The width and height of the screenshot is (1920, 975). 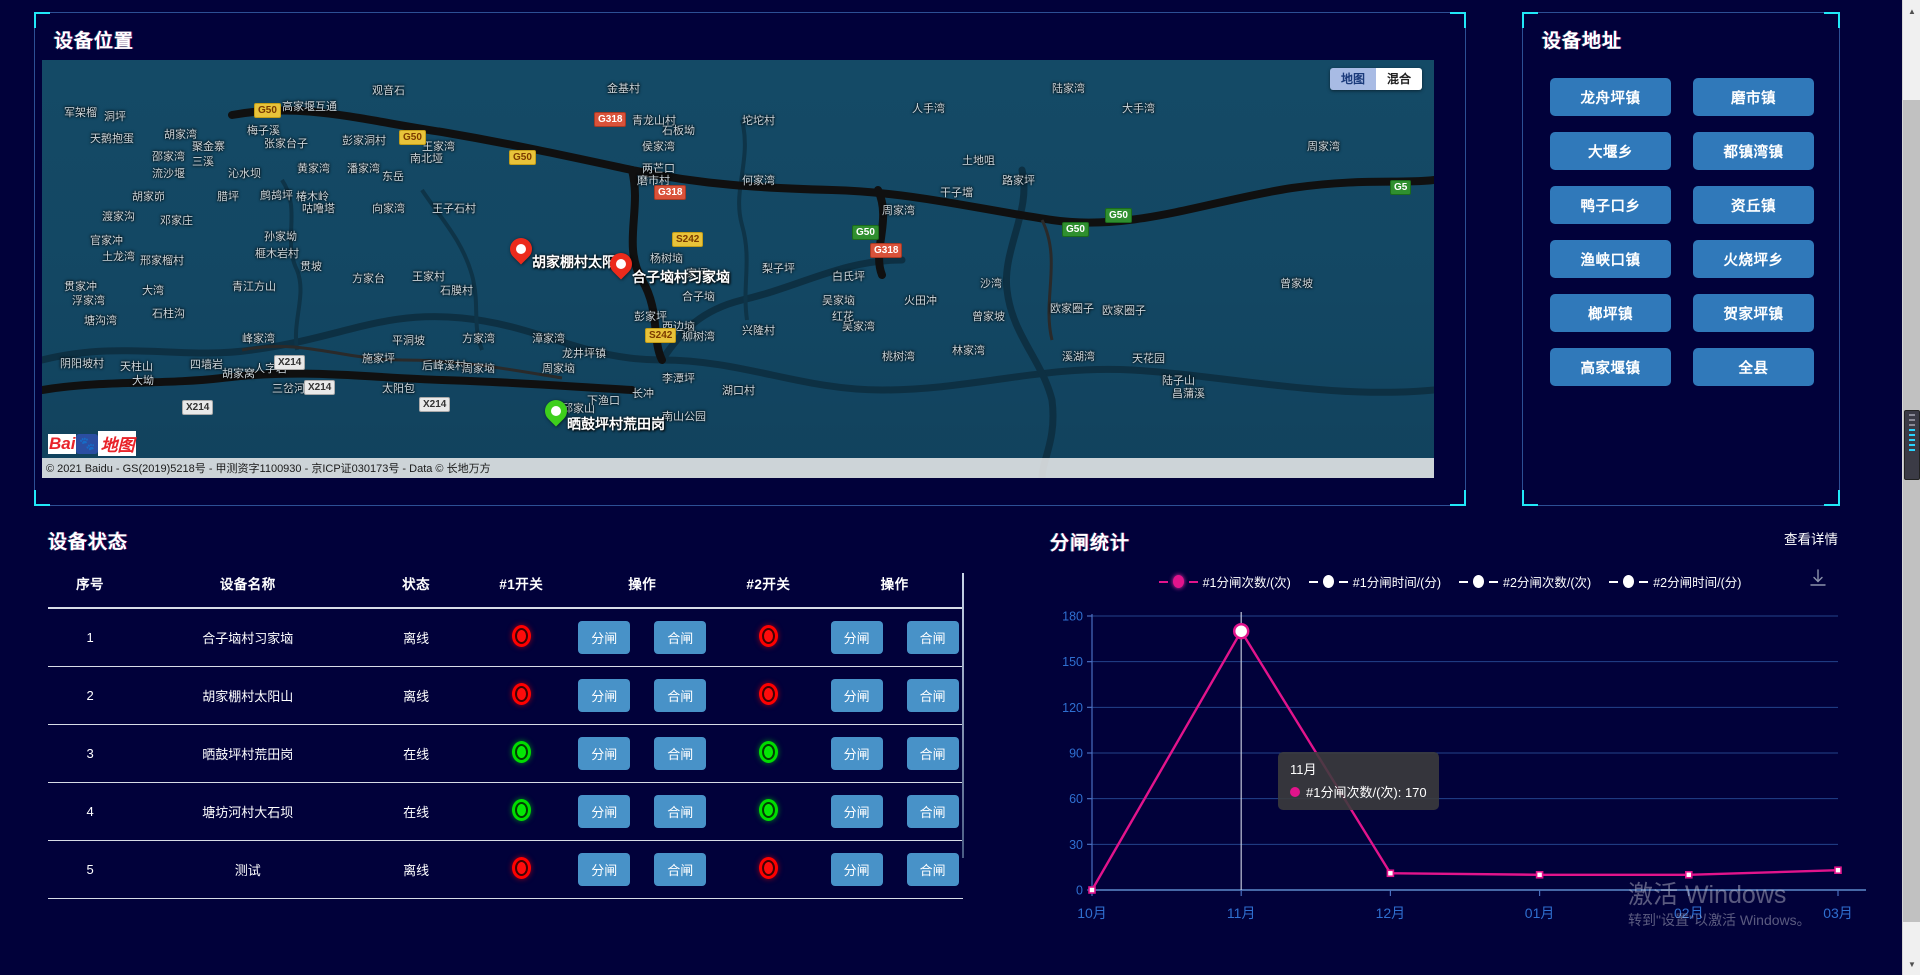 I want to click on map-place-label: 天花园, so click(x=1148, y=359).